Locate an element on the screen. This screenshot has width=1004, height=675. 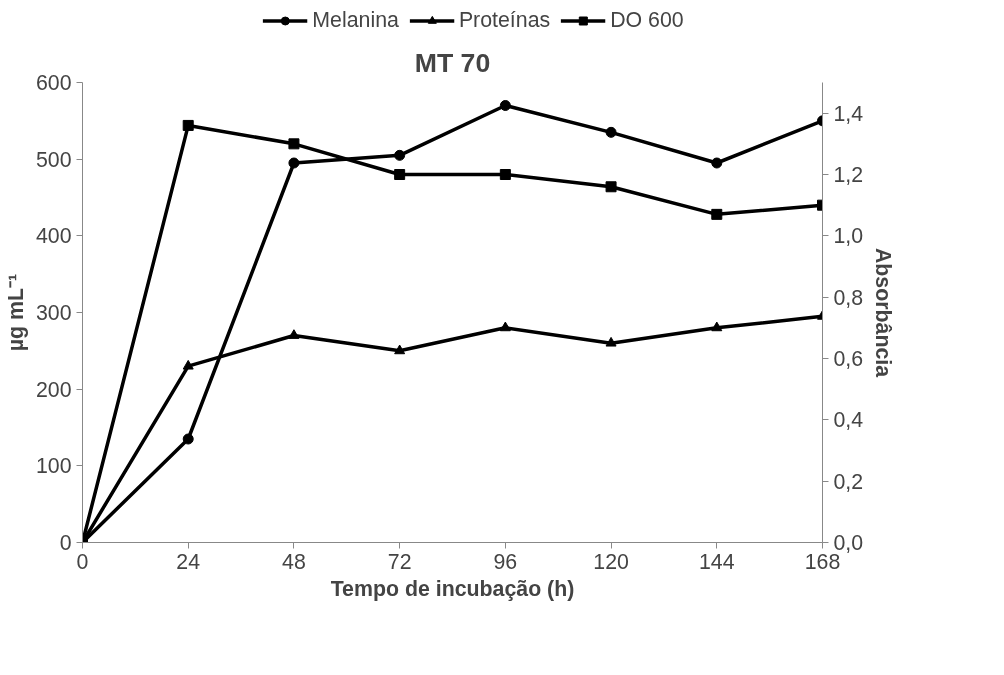
x-tick-label: 120 is located at coordinates (611, 561).